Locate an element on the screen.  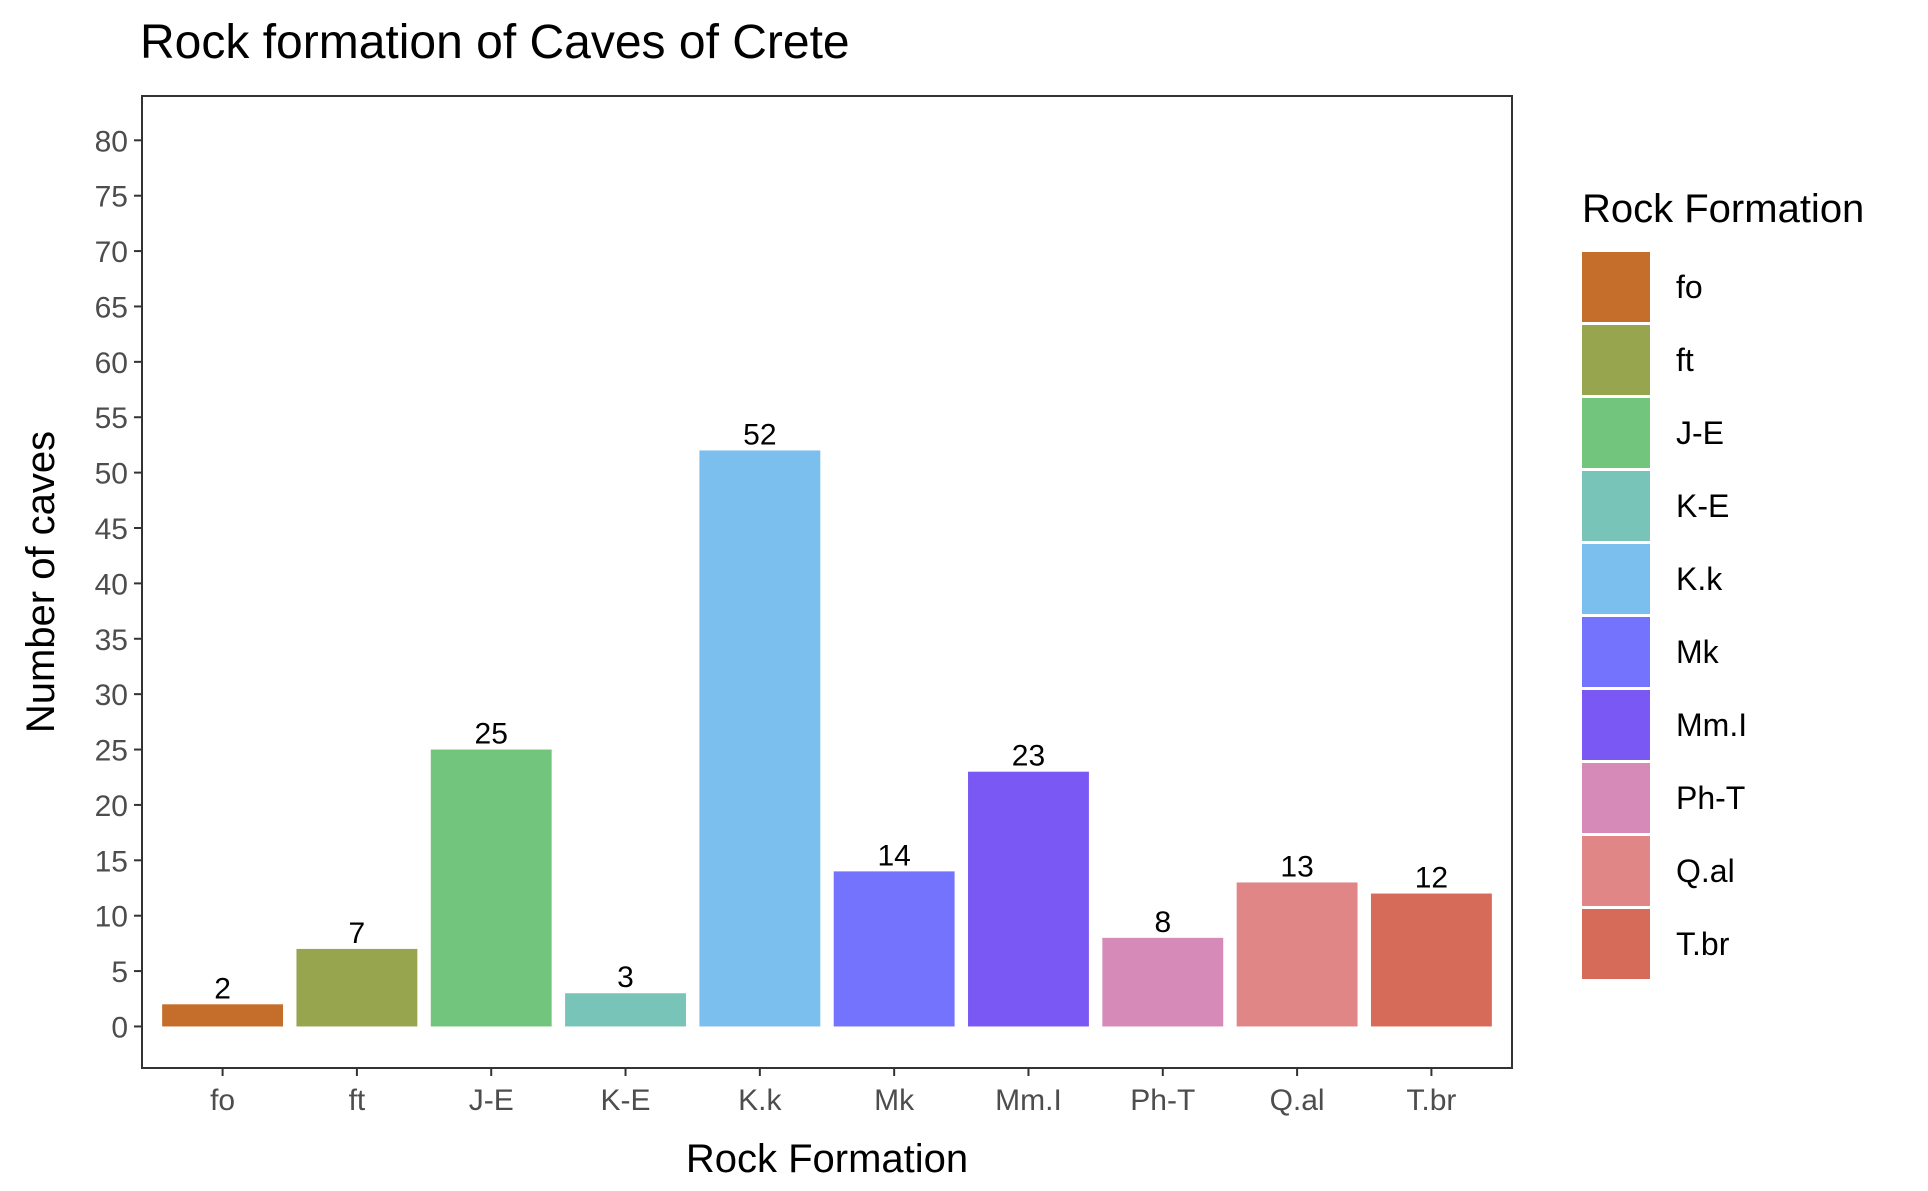
legend-label: fo is located at coordinates (1689, 287).